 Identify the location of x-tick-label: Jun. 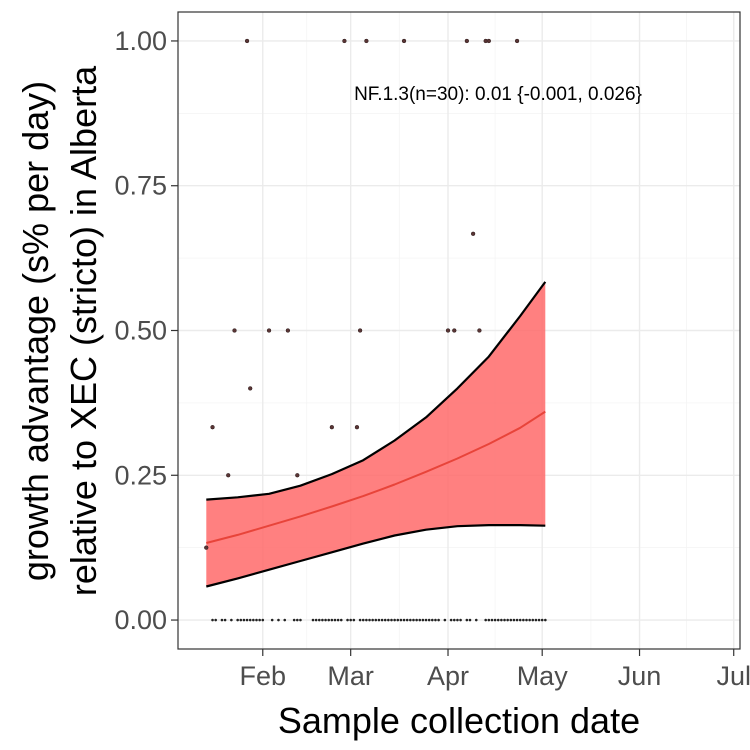
(640, 676).